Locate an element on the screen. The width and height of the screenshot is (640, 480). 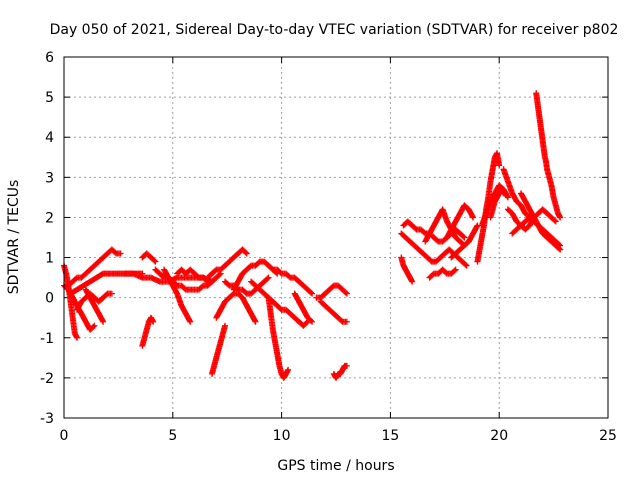
x-tick-label: 0 is located at coordinates (64, 436).